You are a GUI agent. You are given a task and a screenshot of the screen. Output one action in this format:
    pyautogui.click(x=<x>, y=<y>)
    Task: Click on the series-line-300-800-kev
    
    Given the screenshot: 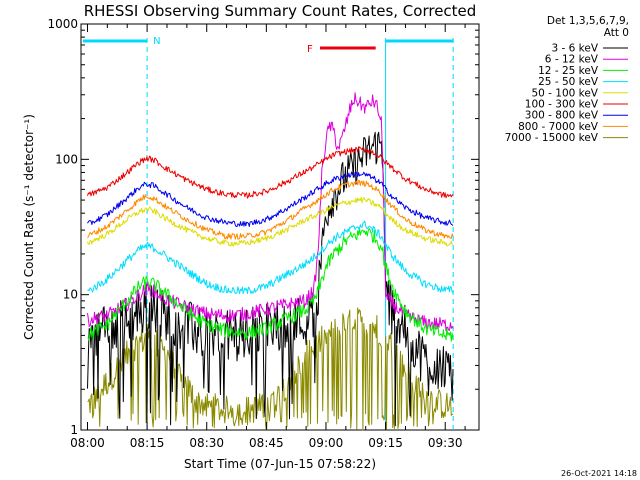 What is the action you would take?
    pyautogui.click(x=270, y=199)
    